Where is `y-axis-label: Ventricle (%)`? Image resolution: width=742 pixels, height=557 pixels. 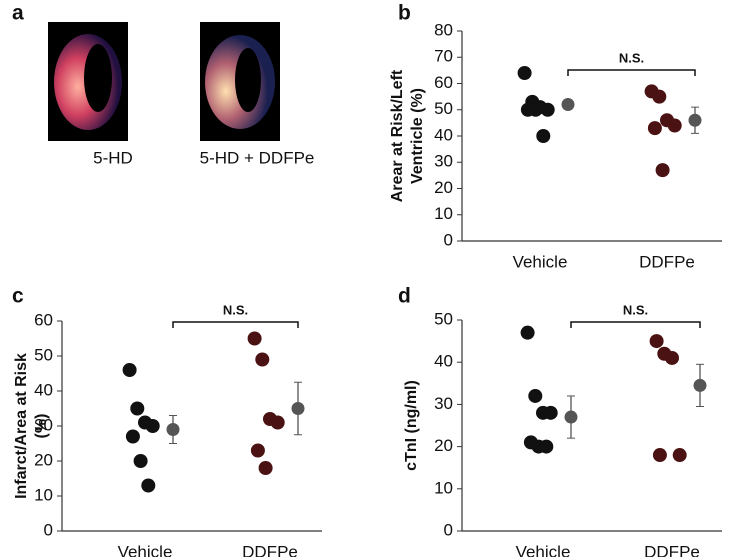
y-axis-label: Ventricle (%) is located at coordinates (417, 136).